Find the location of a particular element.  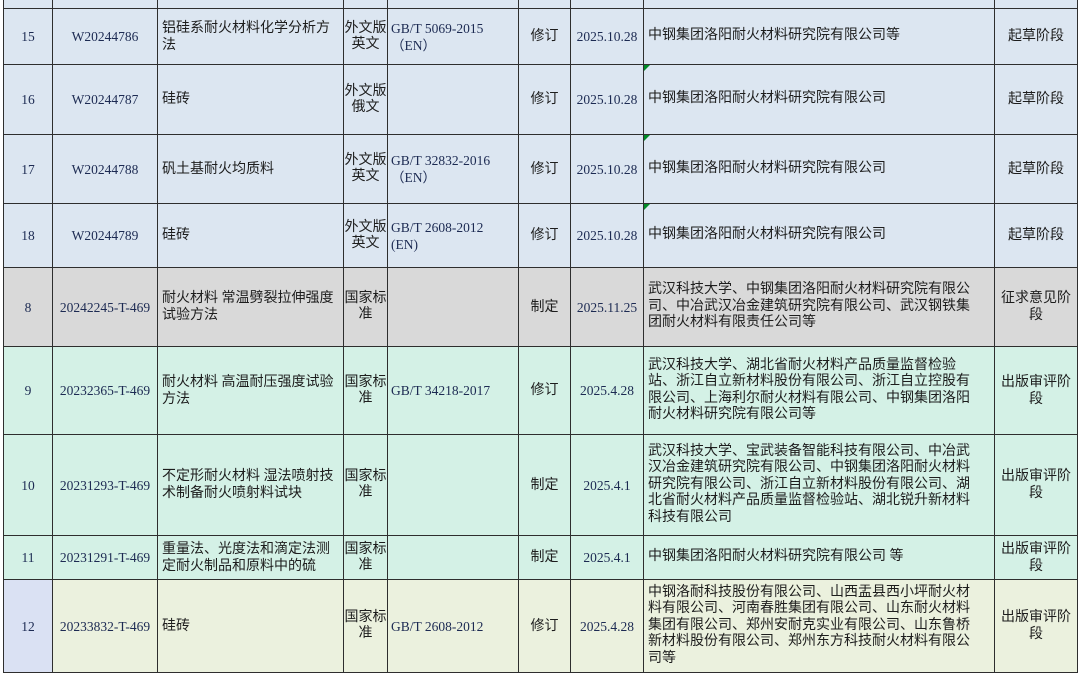

cell-plan-code: 20233832-T-469 is located at coordinates (105, 626).